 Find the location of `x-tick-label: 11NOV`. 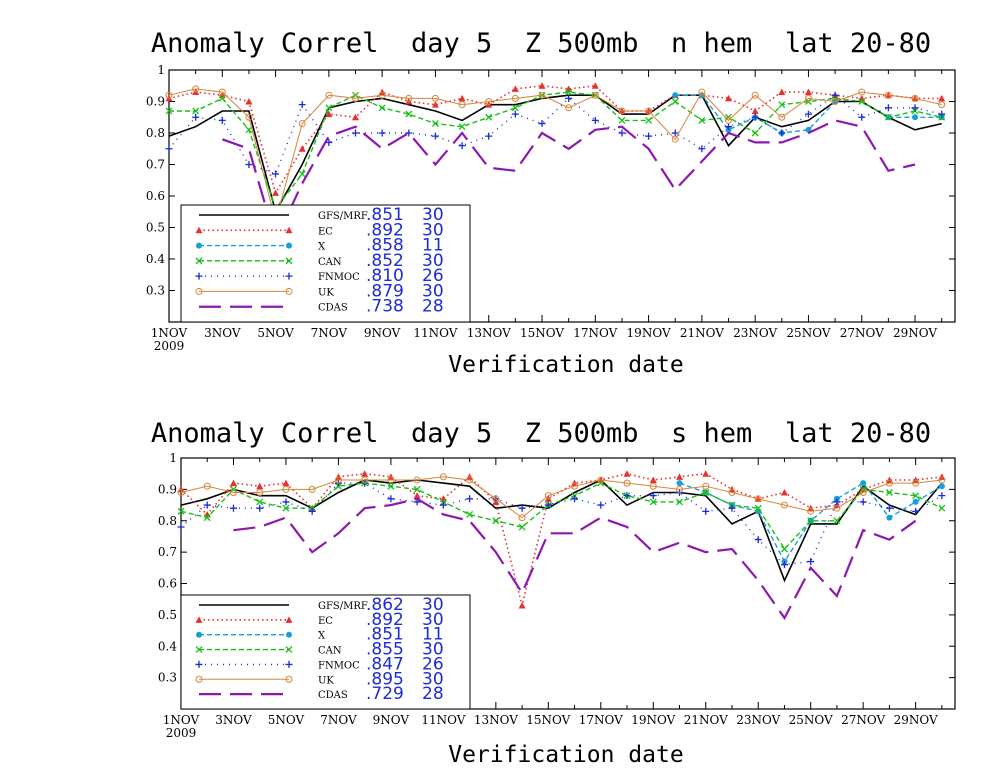

x-tick-label: 11NOV is located at coordinates (443, 720).